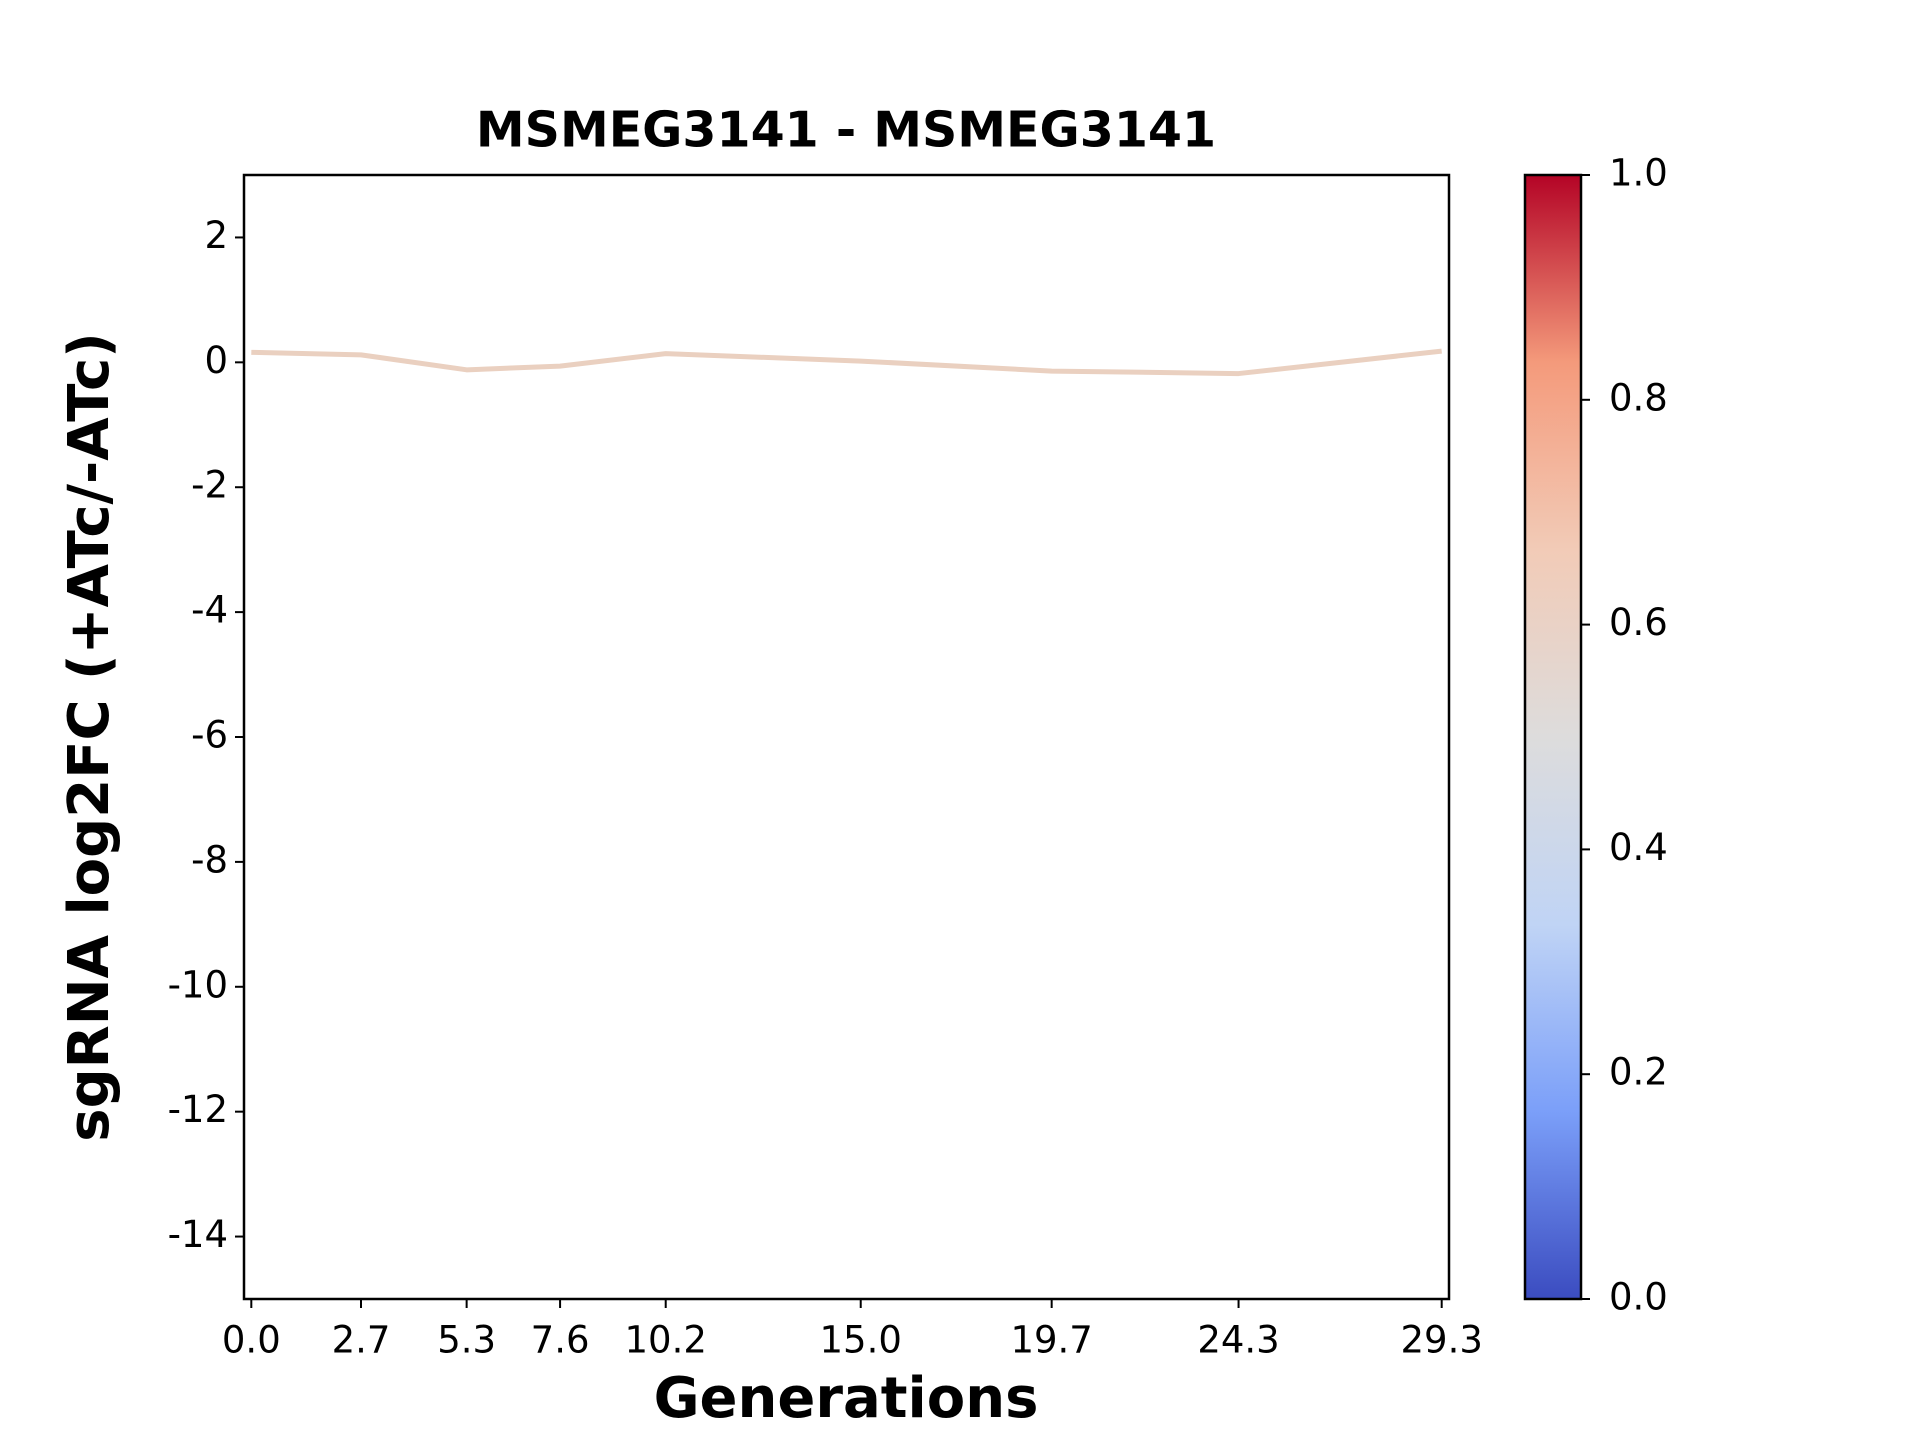 This screenshot has height=1440, width=1920. I want to click on colorbar-tick-label: 0.6, so click(1638, 622).